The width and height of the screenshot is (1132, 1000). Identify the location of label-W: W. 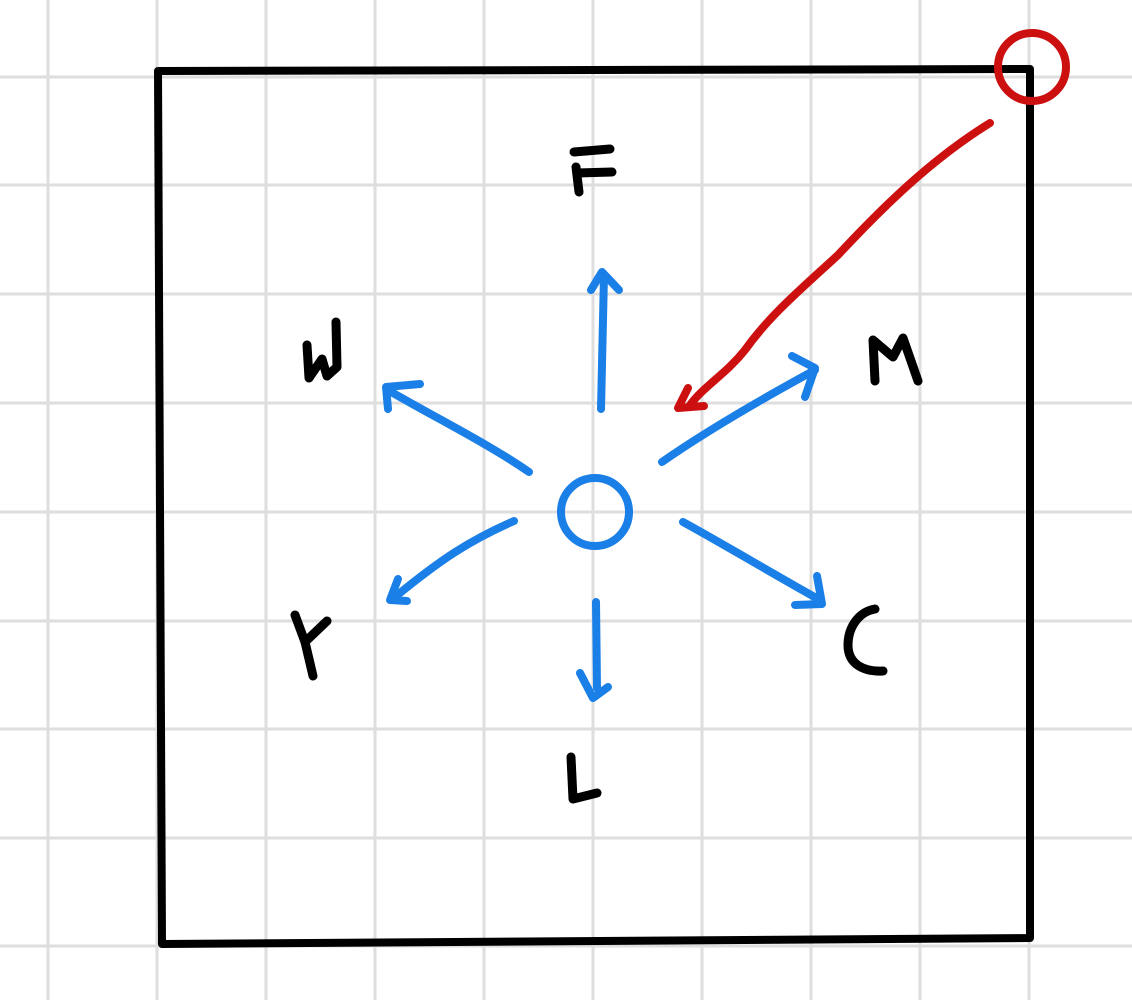
(322, 350).